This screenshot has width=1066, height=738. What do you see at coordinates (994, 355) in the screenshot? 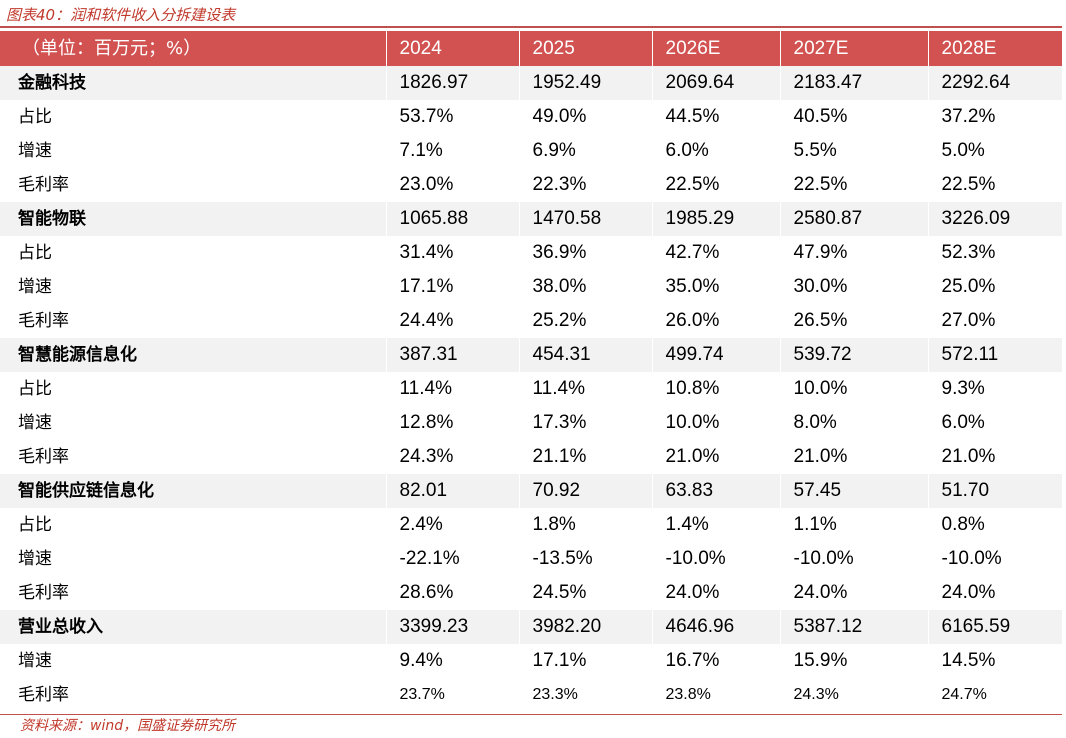
I see `cell-value: 572.11` at bounding box center [994, 355].